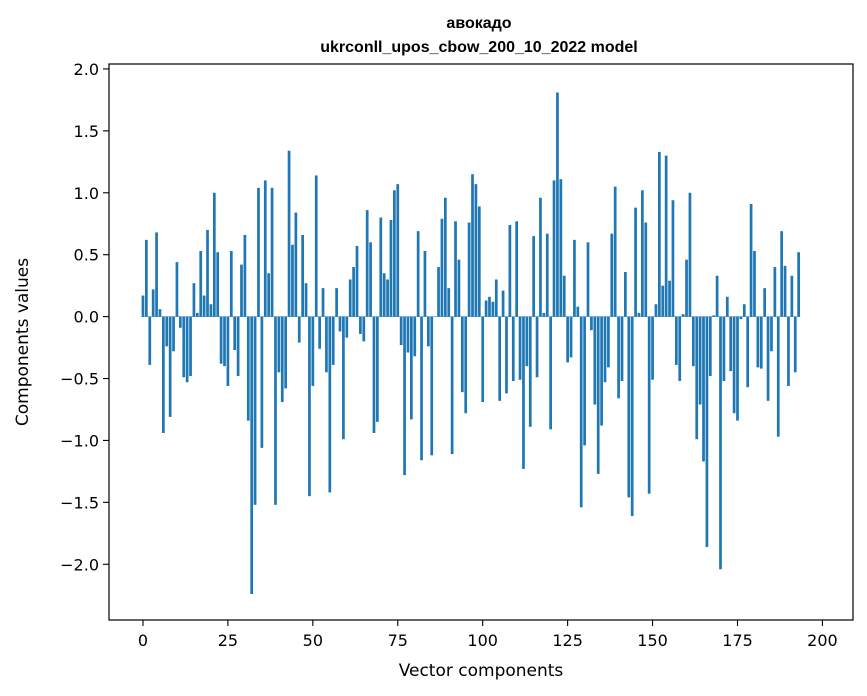  I want to click on x-tick-label: 175, so click(737, 640).